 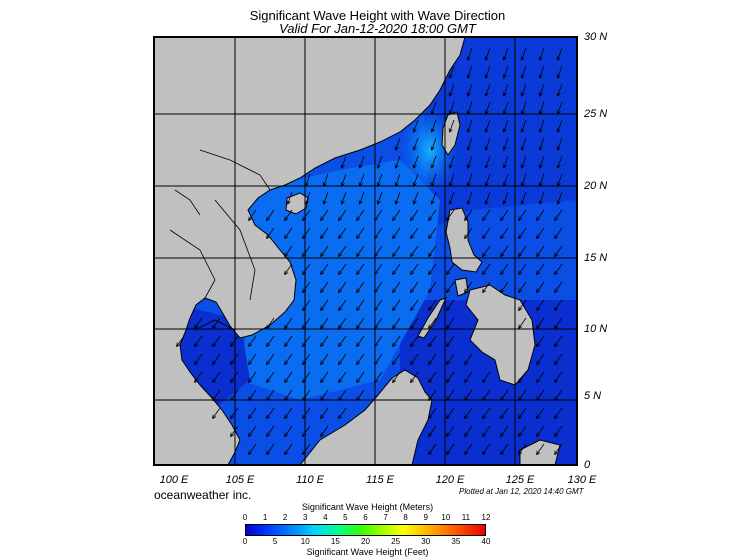 I want to click on meters-tick: 5, so click(x=345, y=517).